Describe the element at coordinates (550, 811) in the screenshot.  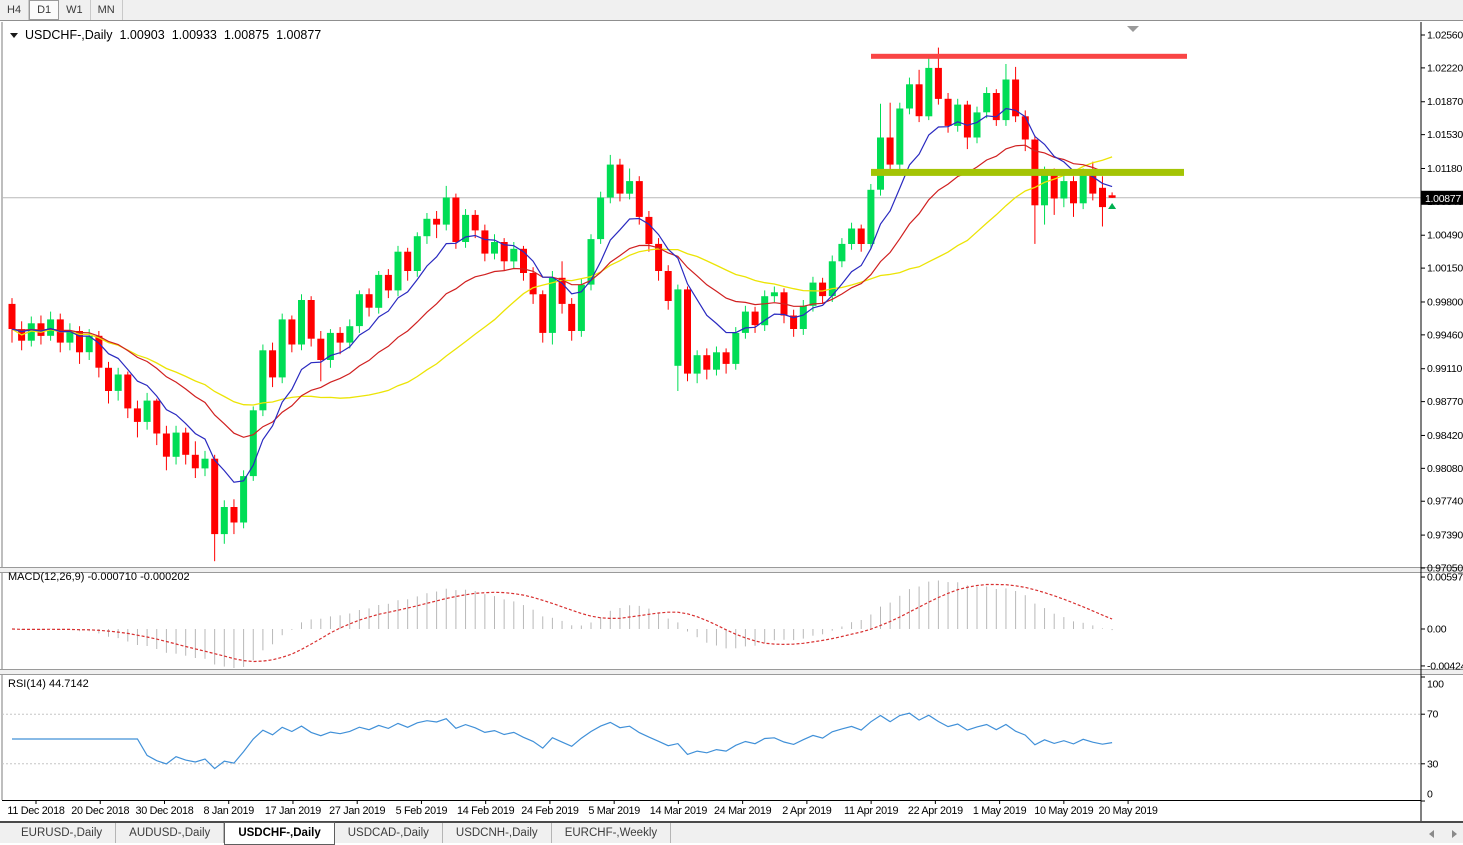
I see `date-axis-label: 24 Feb 2019` at that location.